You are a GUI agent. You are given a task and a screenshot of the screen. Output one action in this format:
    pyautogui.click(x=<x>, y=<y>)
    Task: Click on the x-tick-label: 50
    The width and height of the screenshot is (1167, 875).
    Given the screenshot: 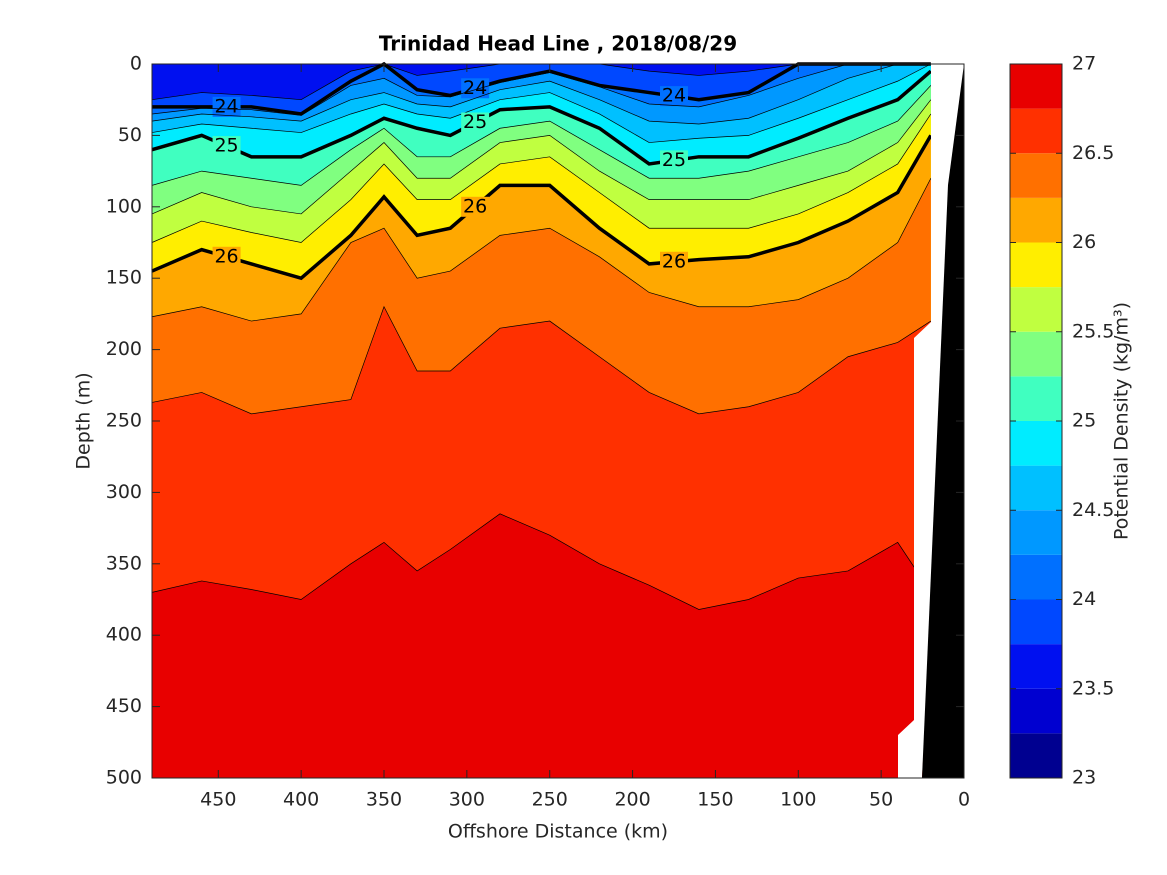 What is the action you would take?
    pyautogui.click(x=881, y=800)
    